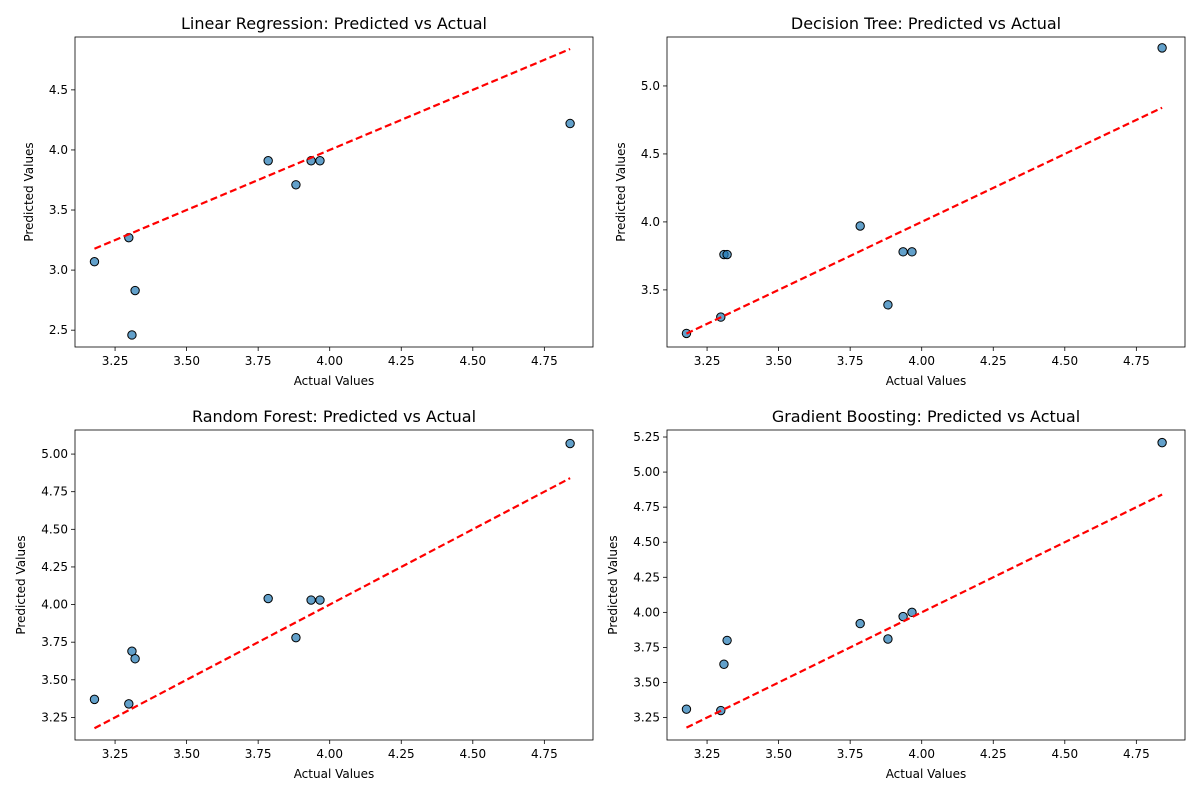  I want to click on chart-title: Gradient Boosting: Predicted vs Actual, so click(926, 416).